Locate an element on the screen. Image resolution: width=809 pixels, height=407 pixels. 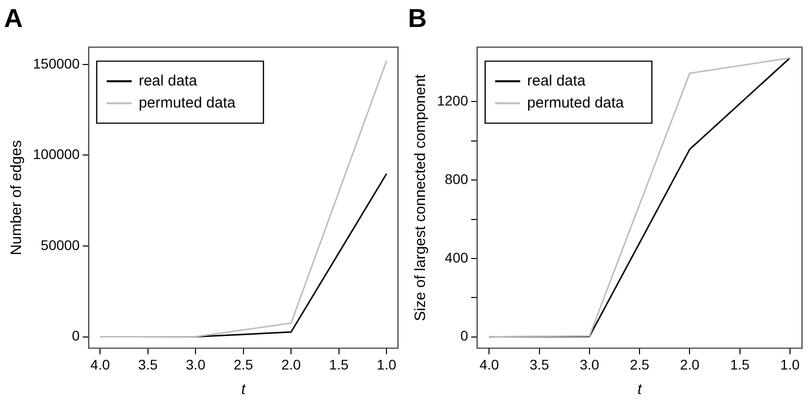
y-axis-title: Number of edges is located at coordinates (17, 198).